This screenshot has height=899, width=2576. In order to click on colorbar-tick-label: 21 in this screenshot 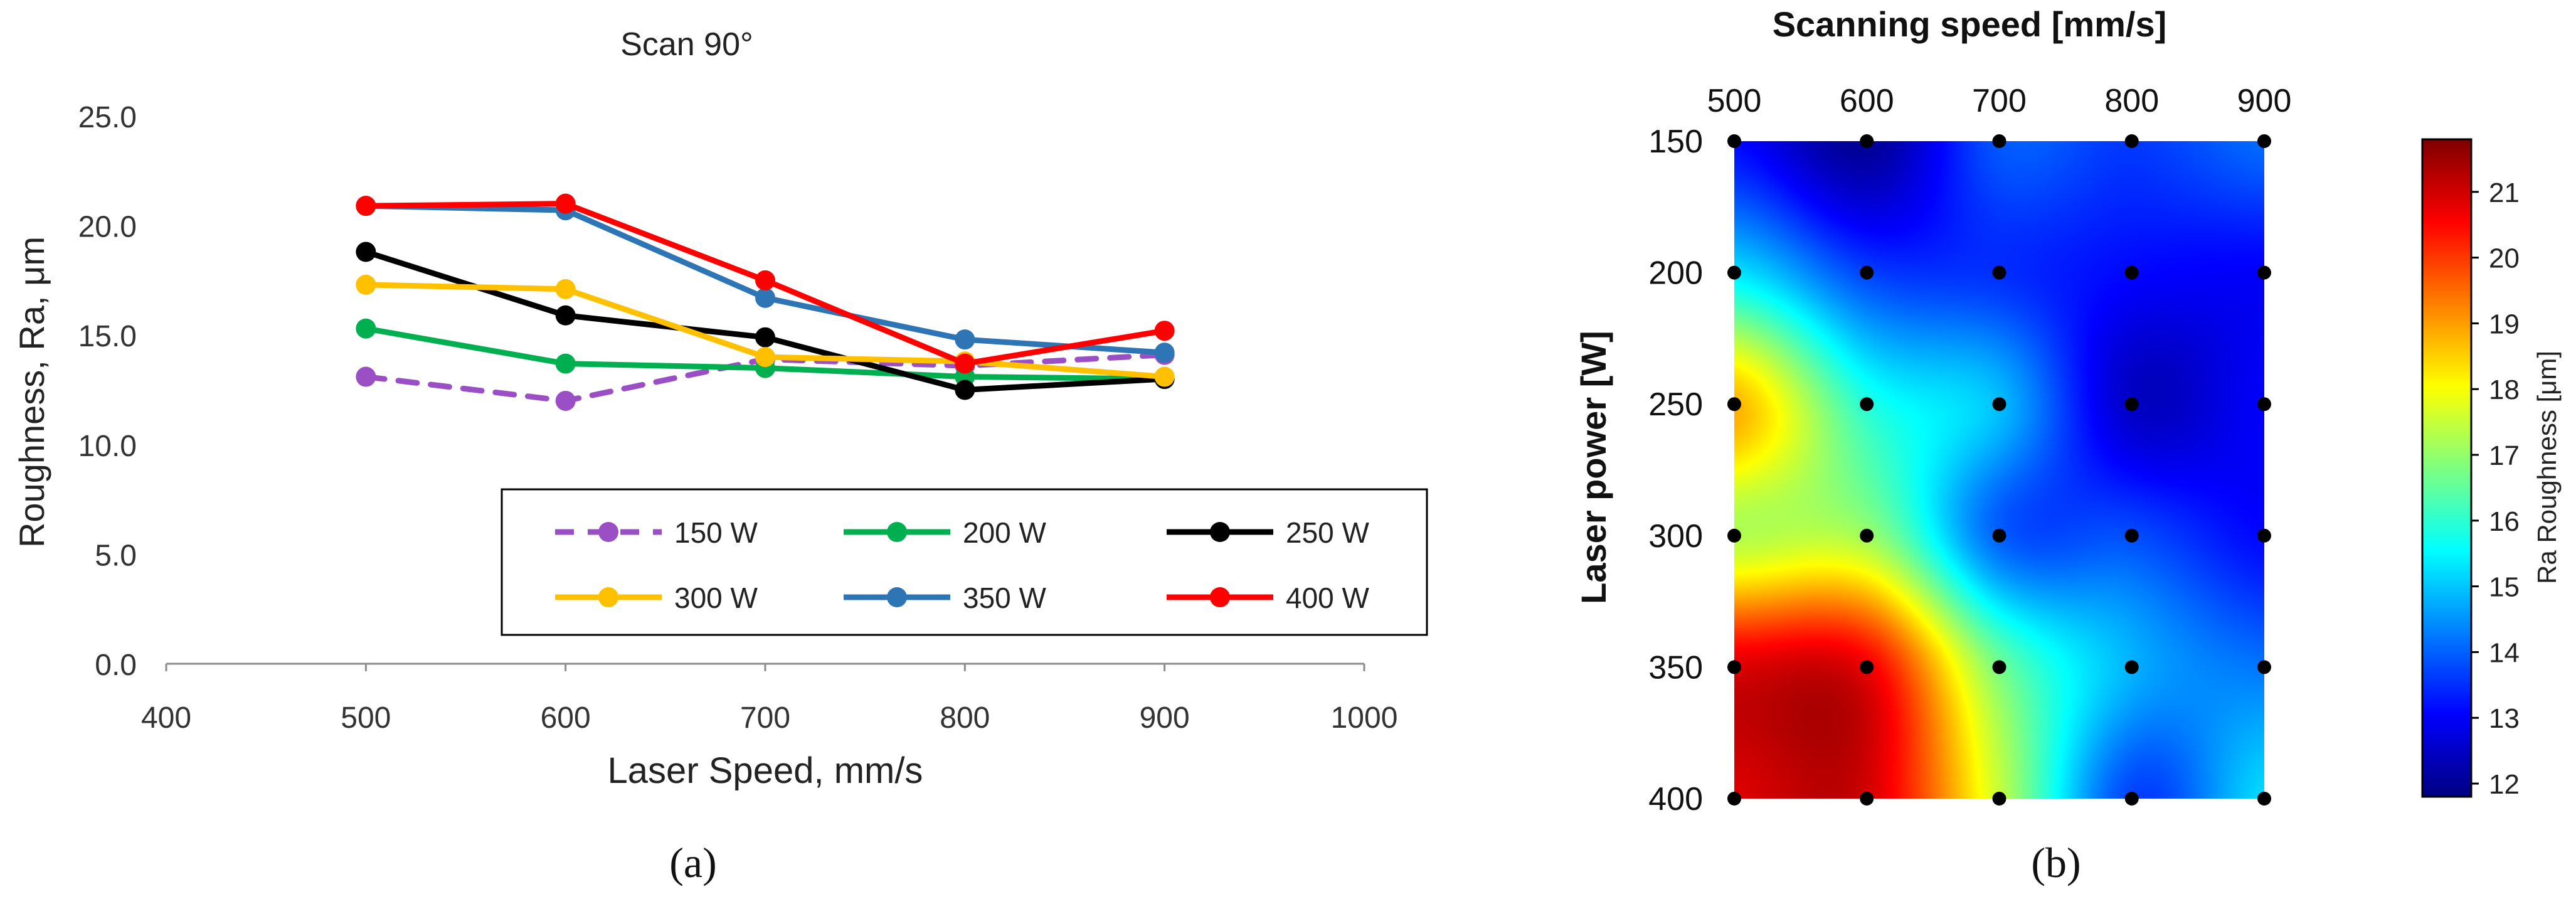, I will do `click(2504, 193)`.